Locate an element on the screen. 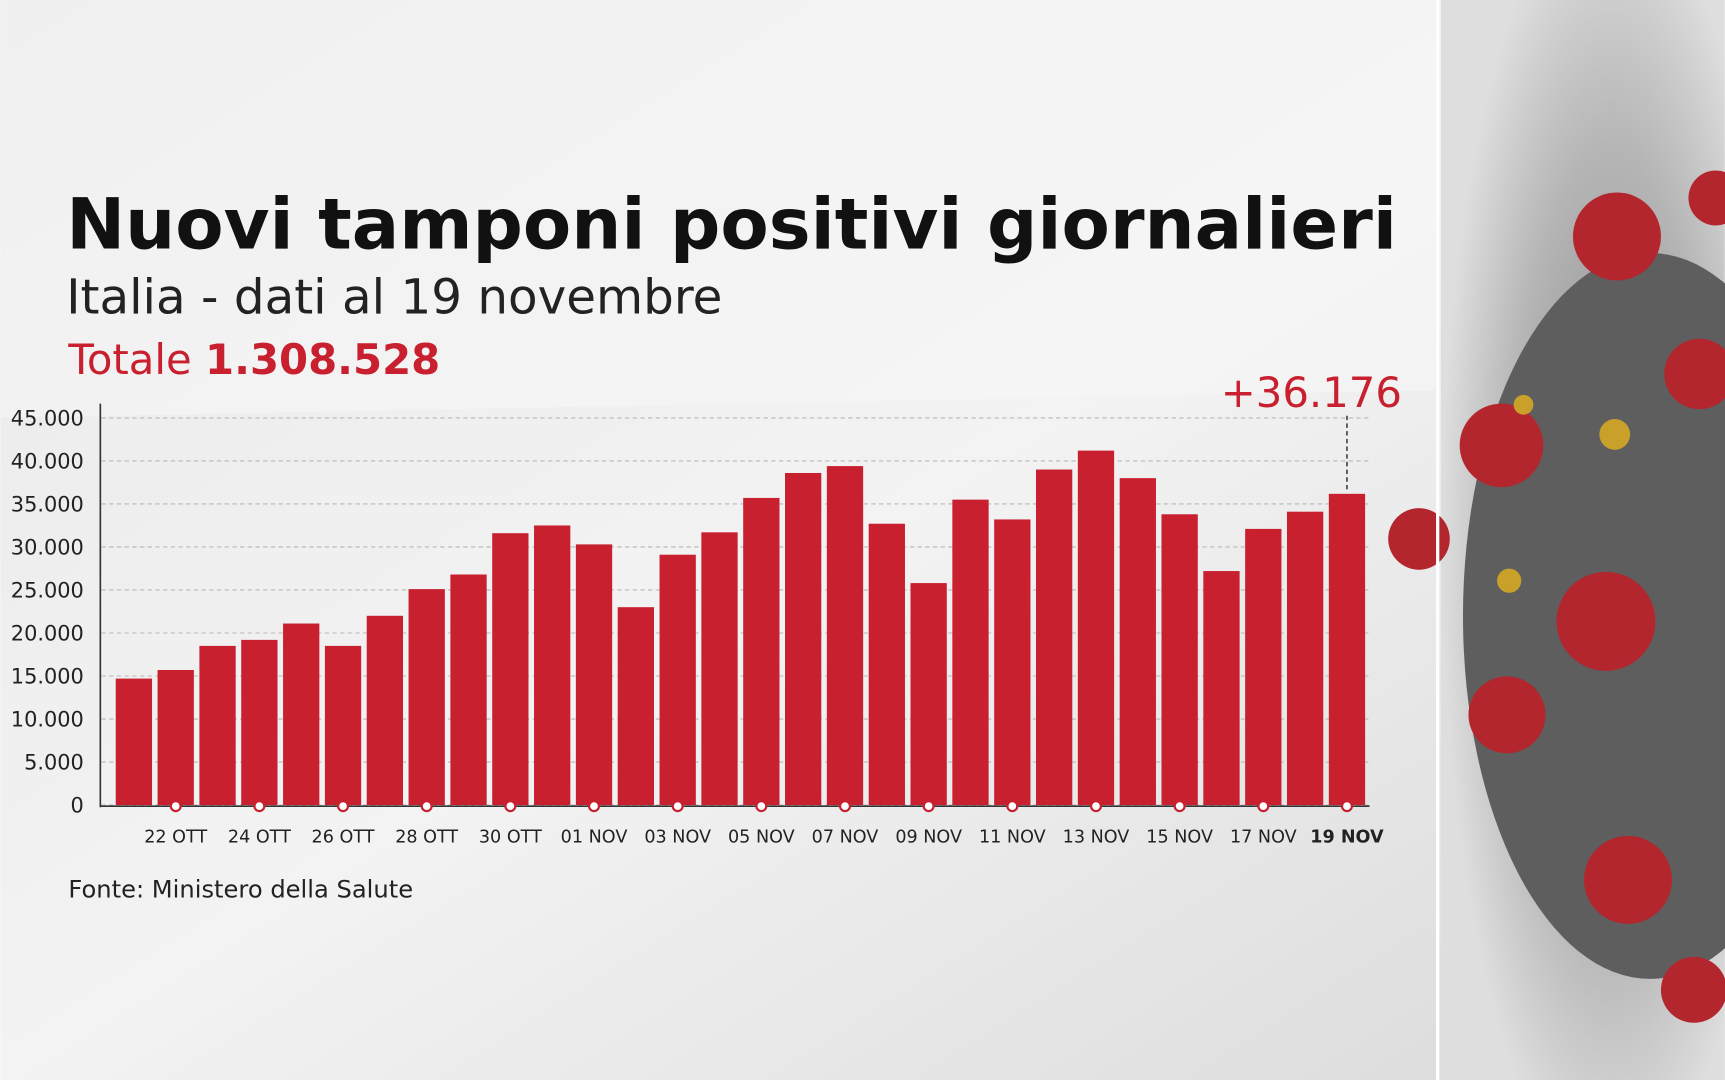  x-tick-label: 01 NOV is located at coordinates (594, 837).